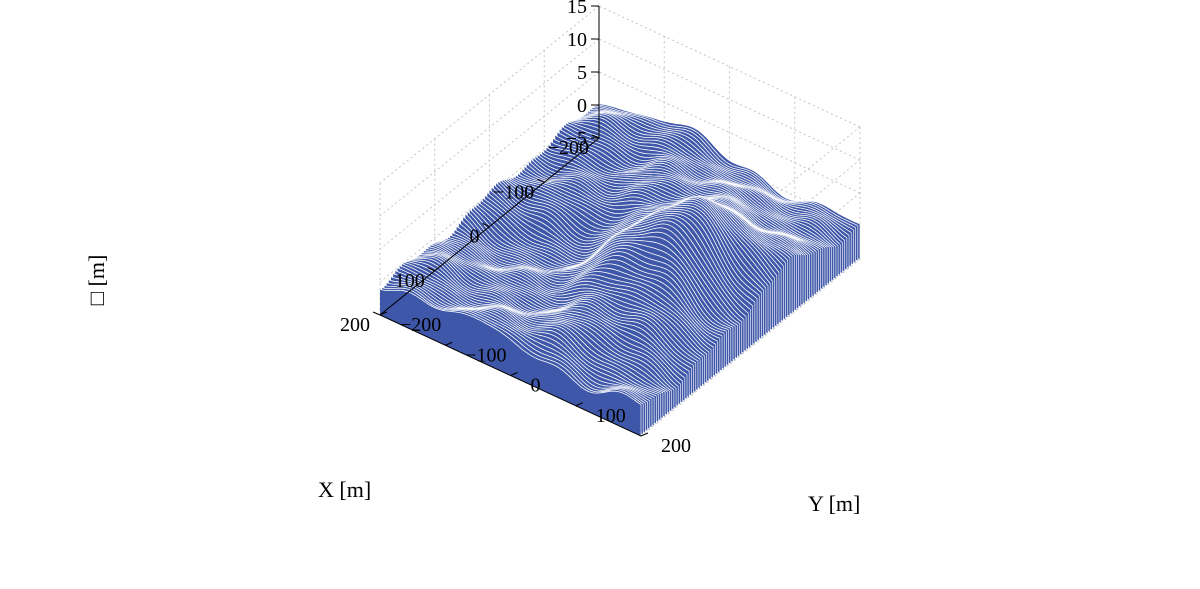  Describe the element at coordinates (485, 355) in the screenshot. I see `y-tick-label: −100` at that location.